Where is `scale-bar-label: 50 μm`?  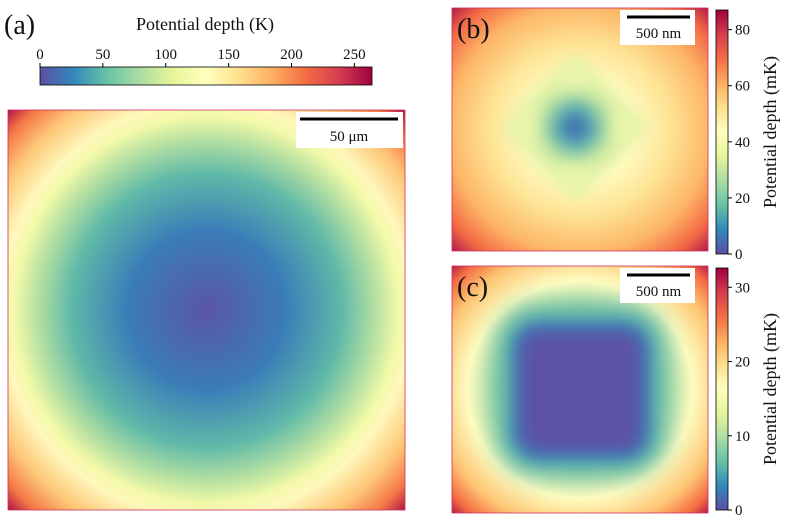
scale-bar-label: 50 μm is located at coordinates (349, 137).